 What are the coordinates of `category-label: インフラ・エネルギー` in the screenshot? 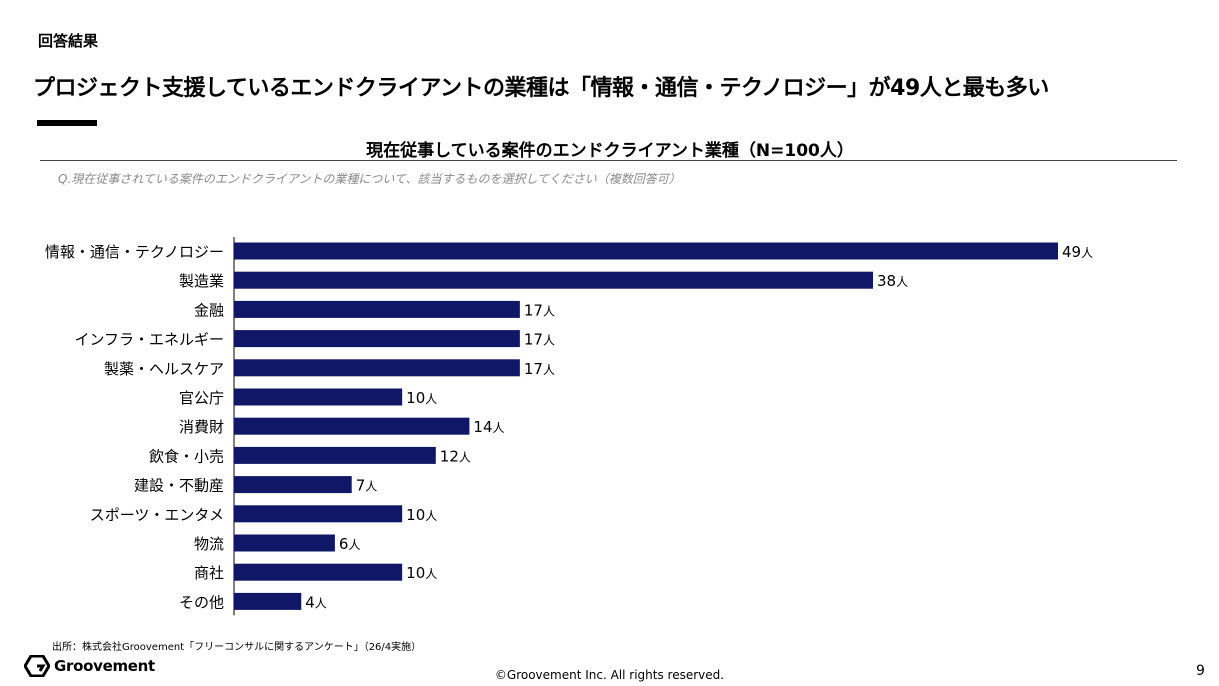 It's located at (149, 340).